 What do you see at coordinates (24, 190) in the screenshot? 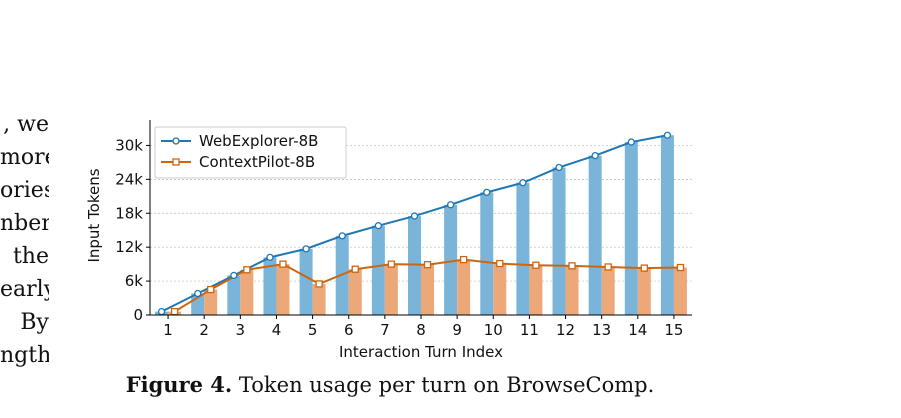
I see `side-text-line: ories` at bounding box center [24, 190].